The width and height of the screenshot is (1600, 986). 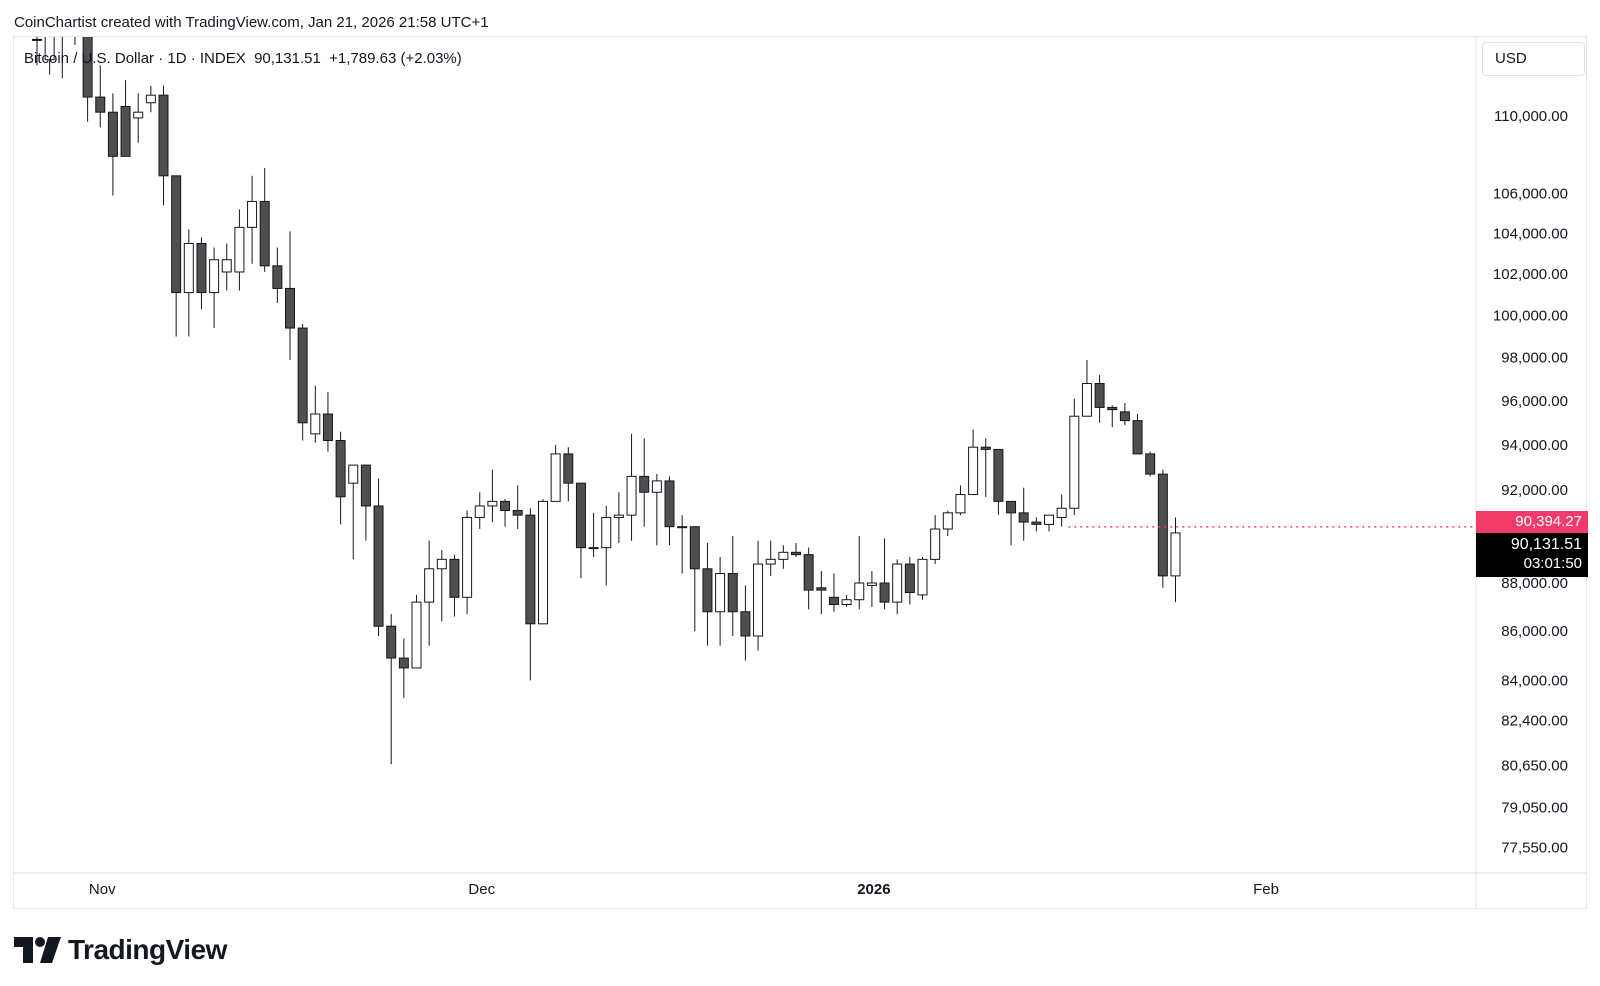 I want to click on time-axis: Nov Dec 2026 Feb, so click(x=684, y=889).